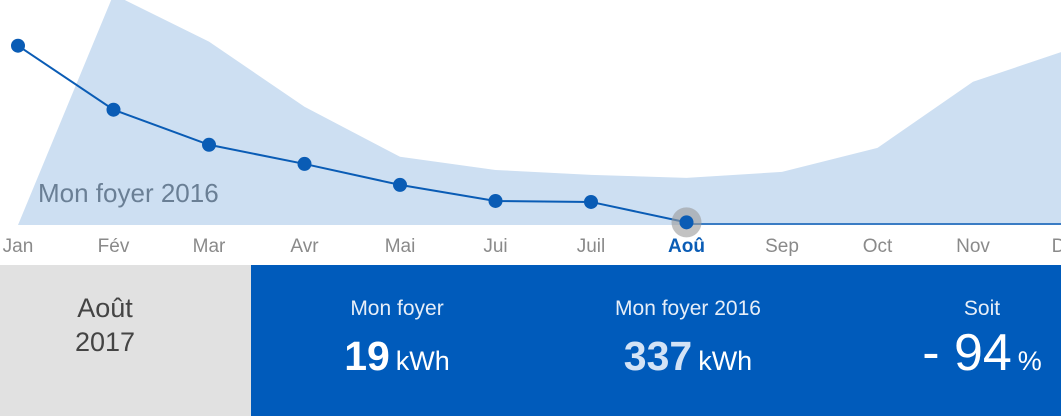 This screenshot has width=1061, height=416. Describe the element at coordinates (1029, 361) in the screenshot. I see `stat-unit: %` at that location.